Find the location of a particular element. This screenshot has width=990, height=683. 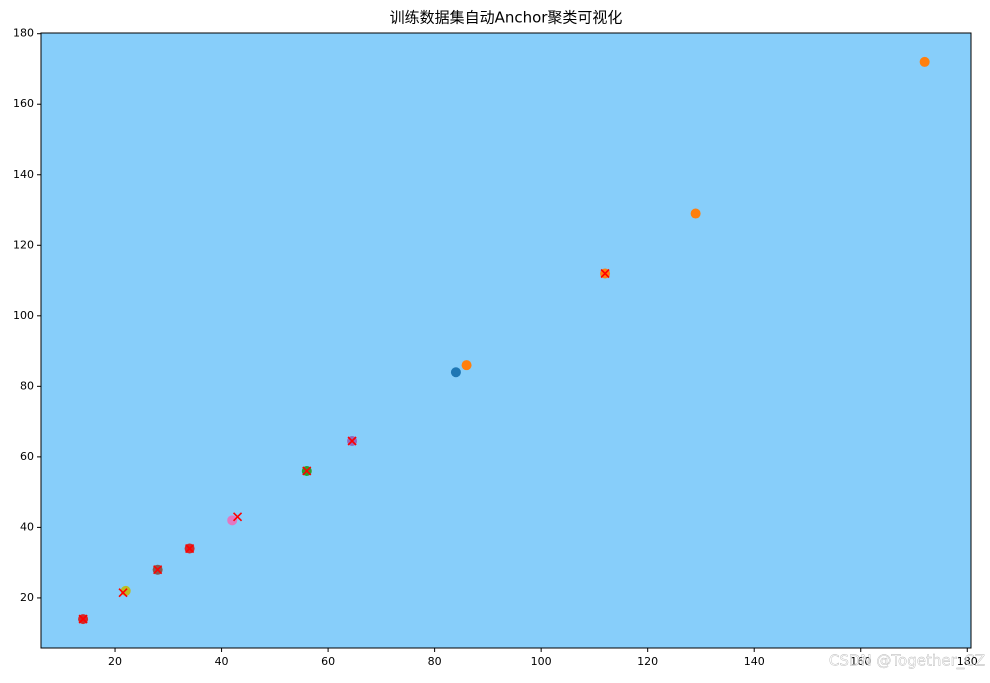

y-tick-label: 180 is located at coordinates (23, 33).